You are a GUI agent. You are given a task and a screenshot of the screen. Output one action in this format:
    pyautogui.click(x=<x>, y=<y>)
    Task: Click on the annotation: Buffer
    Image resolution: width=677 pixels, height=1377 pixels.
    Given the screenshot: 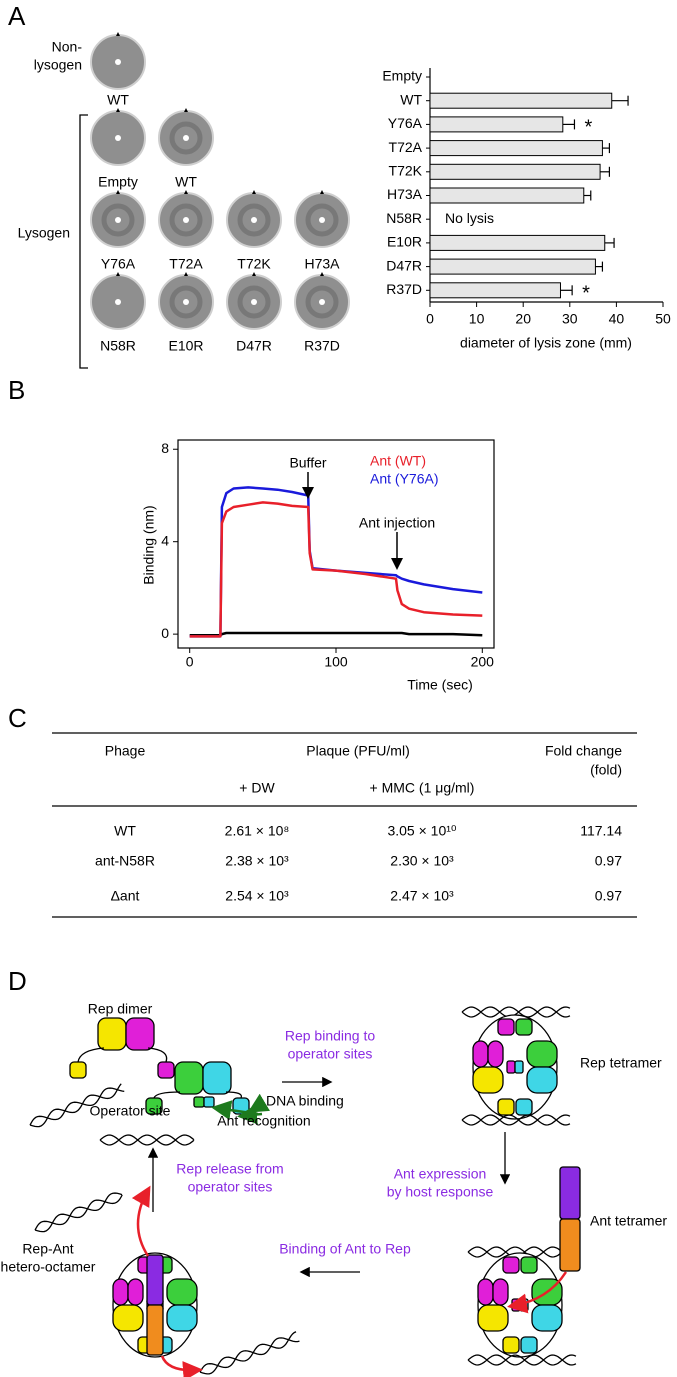 What is the action you would take?
    pyautogui.click(x=307, y=463)
    